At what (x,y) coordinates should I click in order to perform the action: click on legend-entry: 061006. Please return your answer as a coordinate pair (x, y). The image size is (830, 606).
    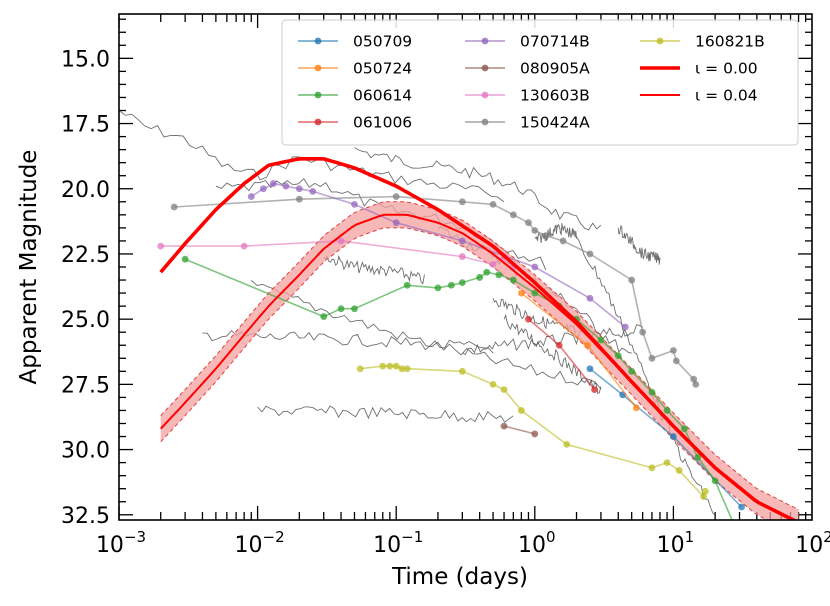
    Looking at the image, I should click on (355, 123).